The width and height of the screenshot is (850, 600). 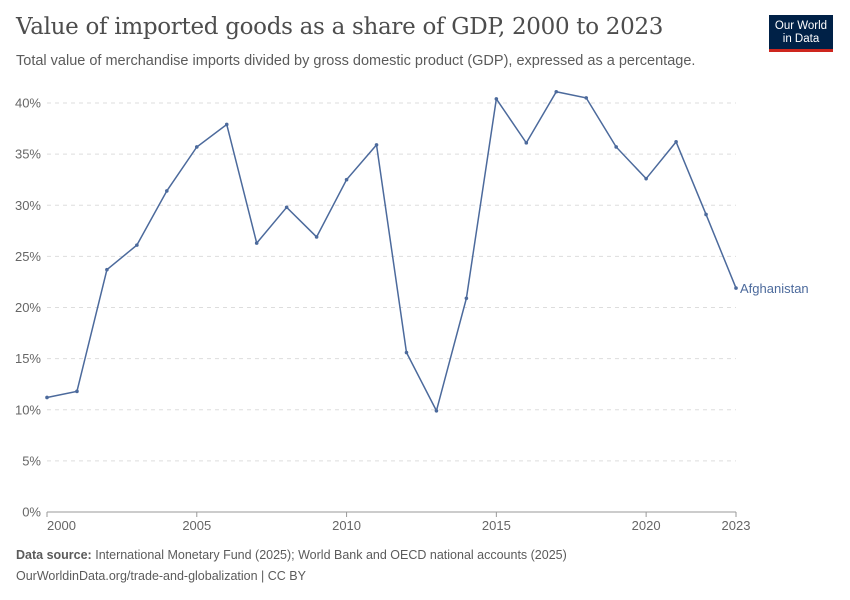 I want to click on x-tick-label: 2000, so click(x=61, y=525).